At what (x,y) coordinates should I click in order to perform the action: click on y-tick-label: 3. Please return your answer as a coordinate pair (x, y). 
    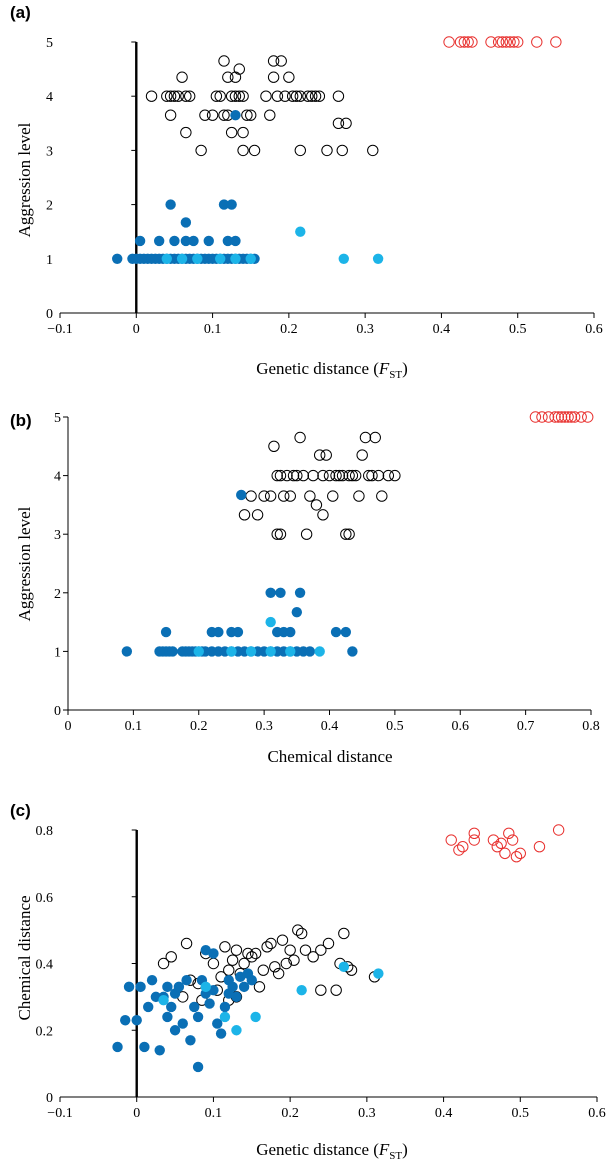
    Looking at the image, I should click on (49, 151).